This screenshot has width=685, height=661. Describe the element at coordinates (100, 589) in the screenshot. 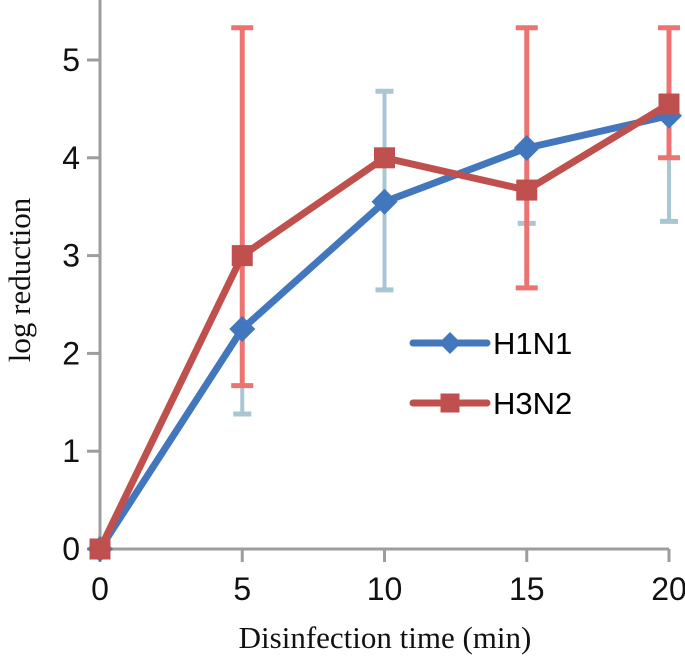

I see `x-tick-label: 0` at that location.